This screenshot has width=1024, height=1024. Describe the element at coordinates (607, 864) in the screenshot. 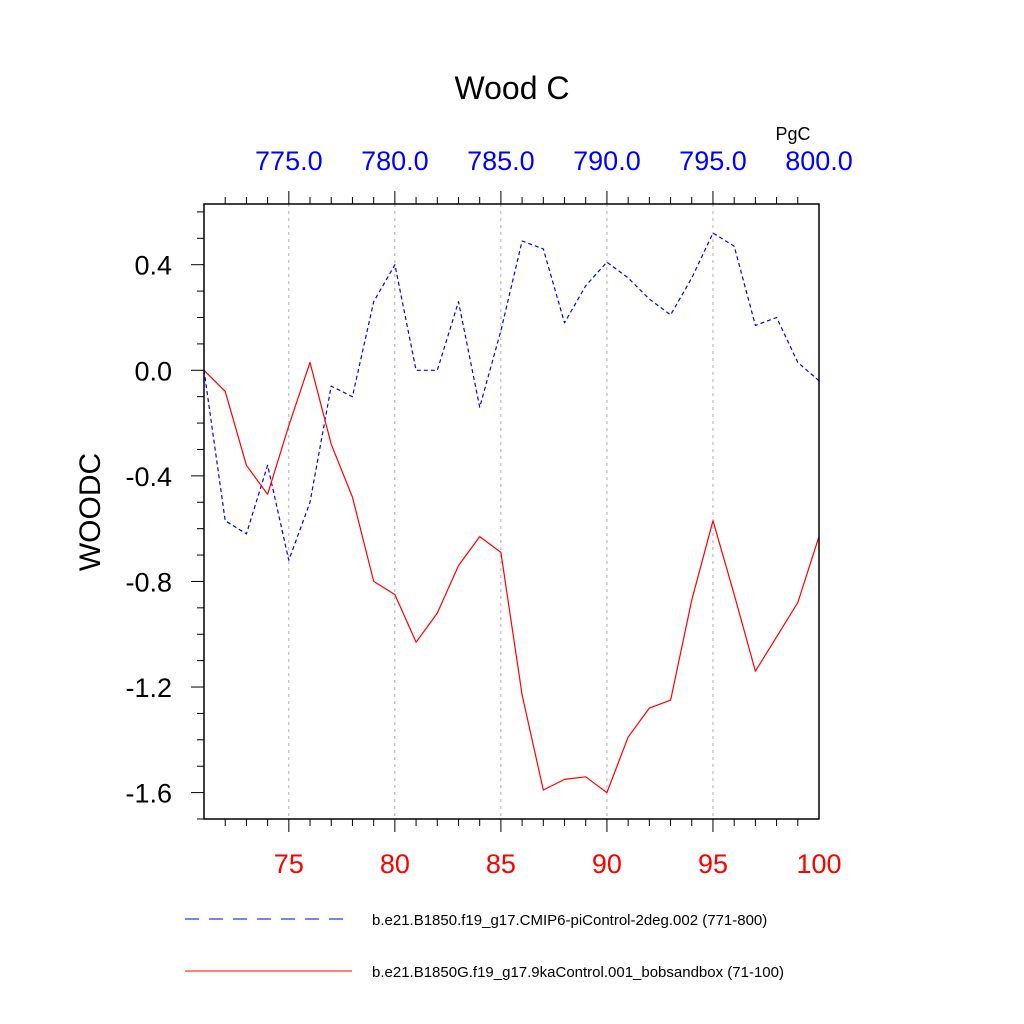

I see `x-bottom-tick-label: 90` at that location.